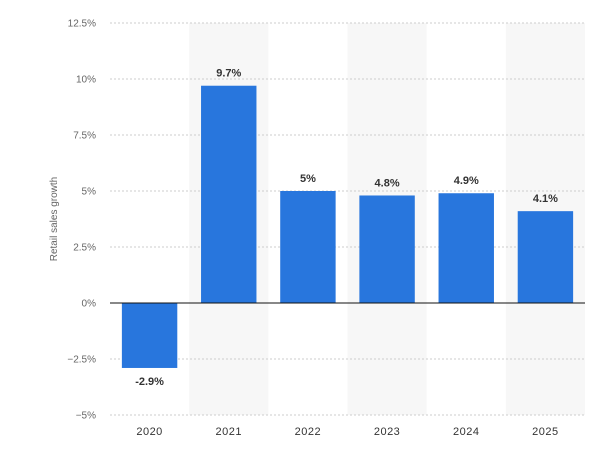 This screenshot has height=449, width=609. What do you see at coordinates (308, 432) in the screenshot?
I see `x-tick-label-2022: 2022` at bounding box center [308, 432].